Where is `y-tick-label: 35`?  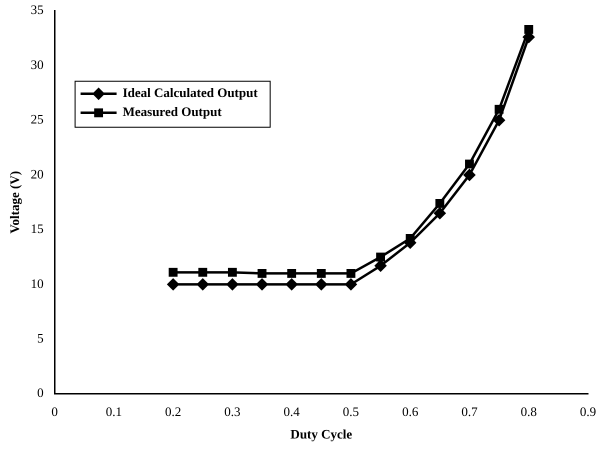 y-tick-label: 35 is located at coordinates (37, 10).